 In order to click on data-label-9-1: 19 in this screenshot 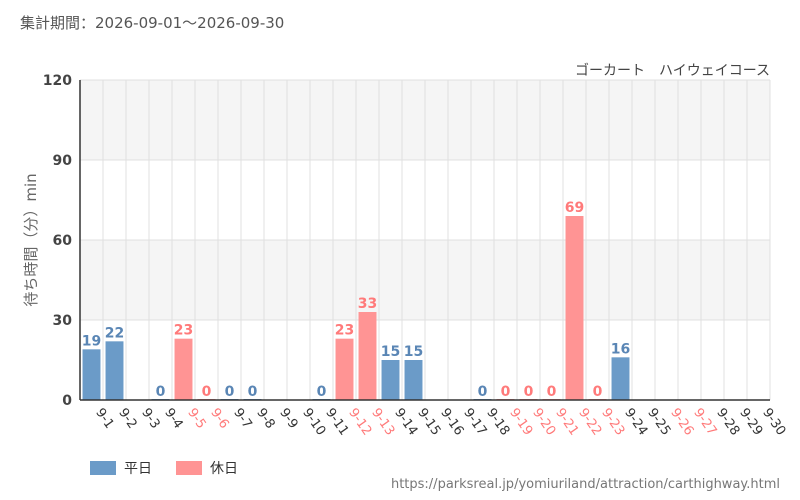, I will do `click(91, 341)`.